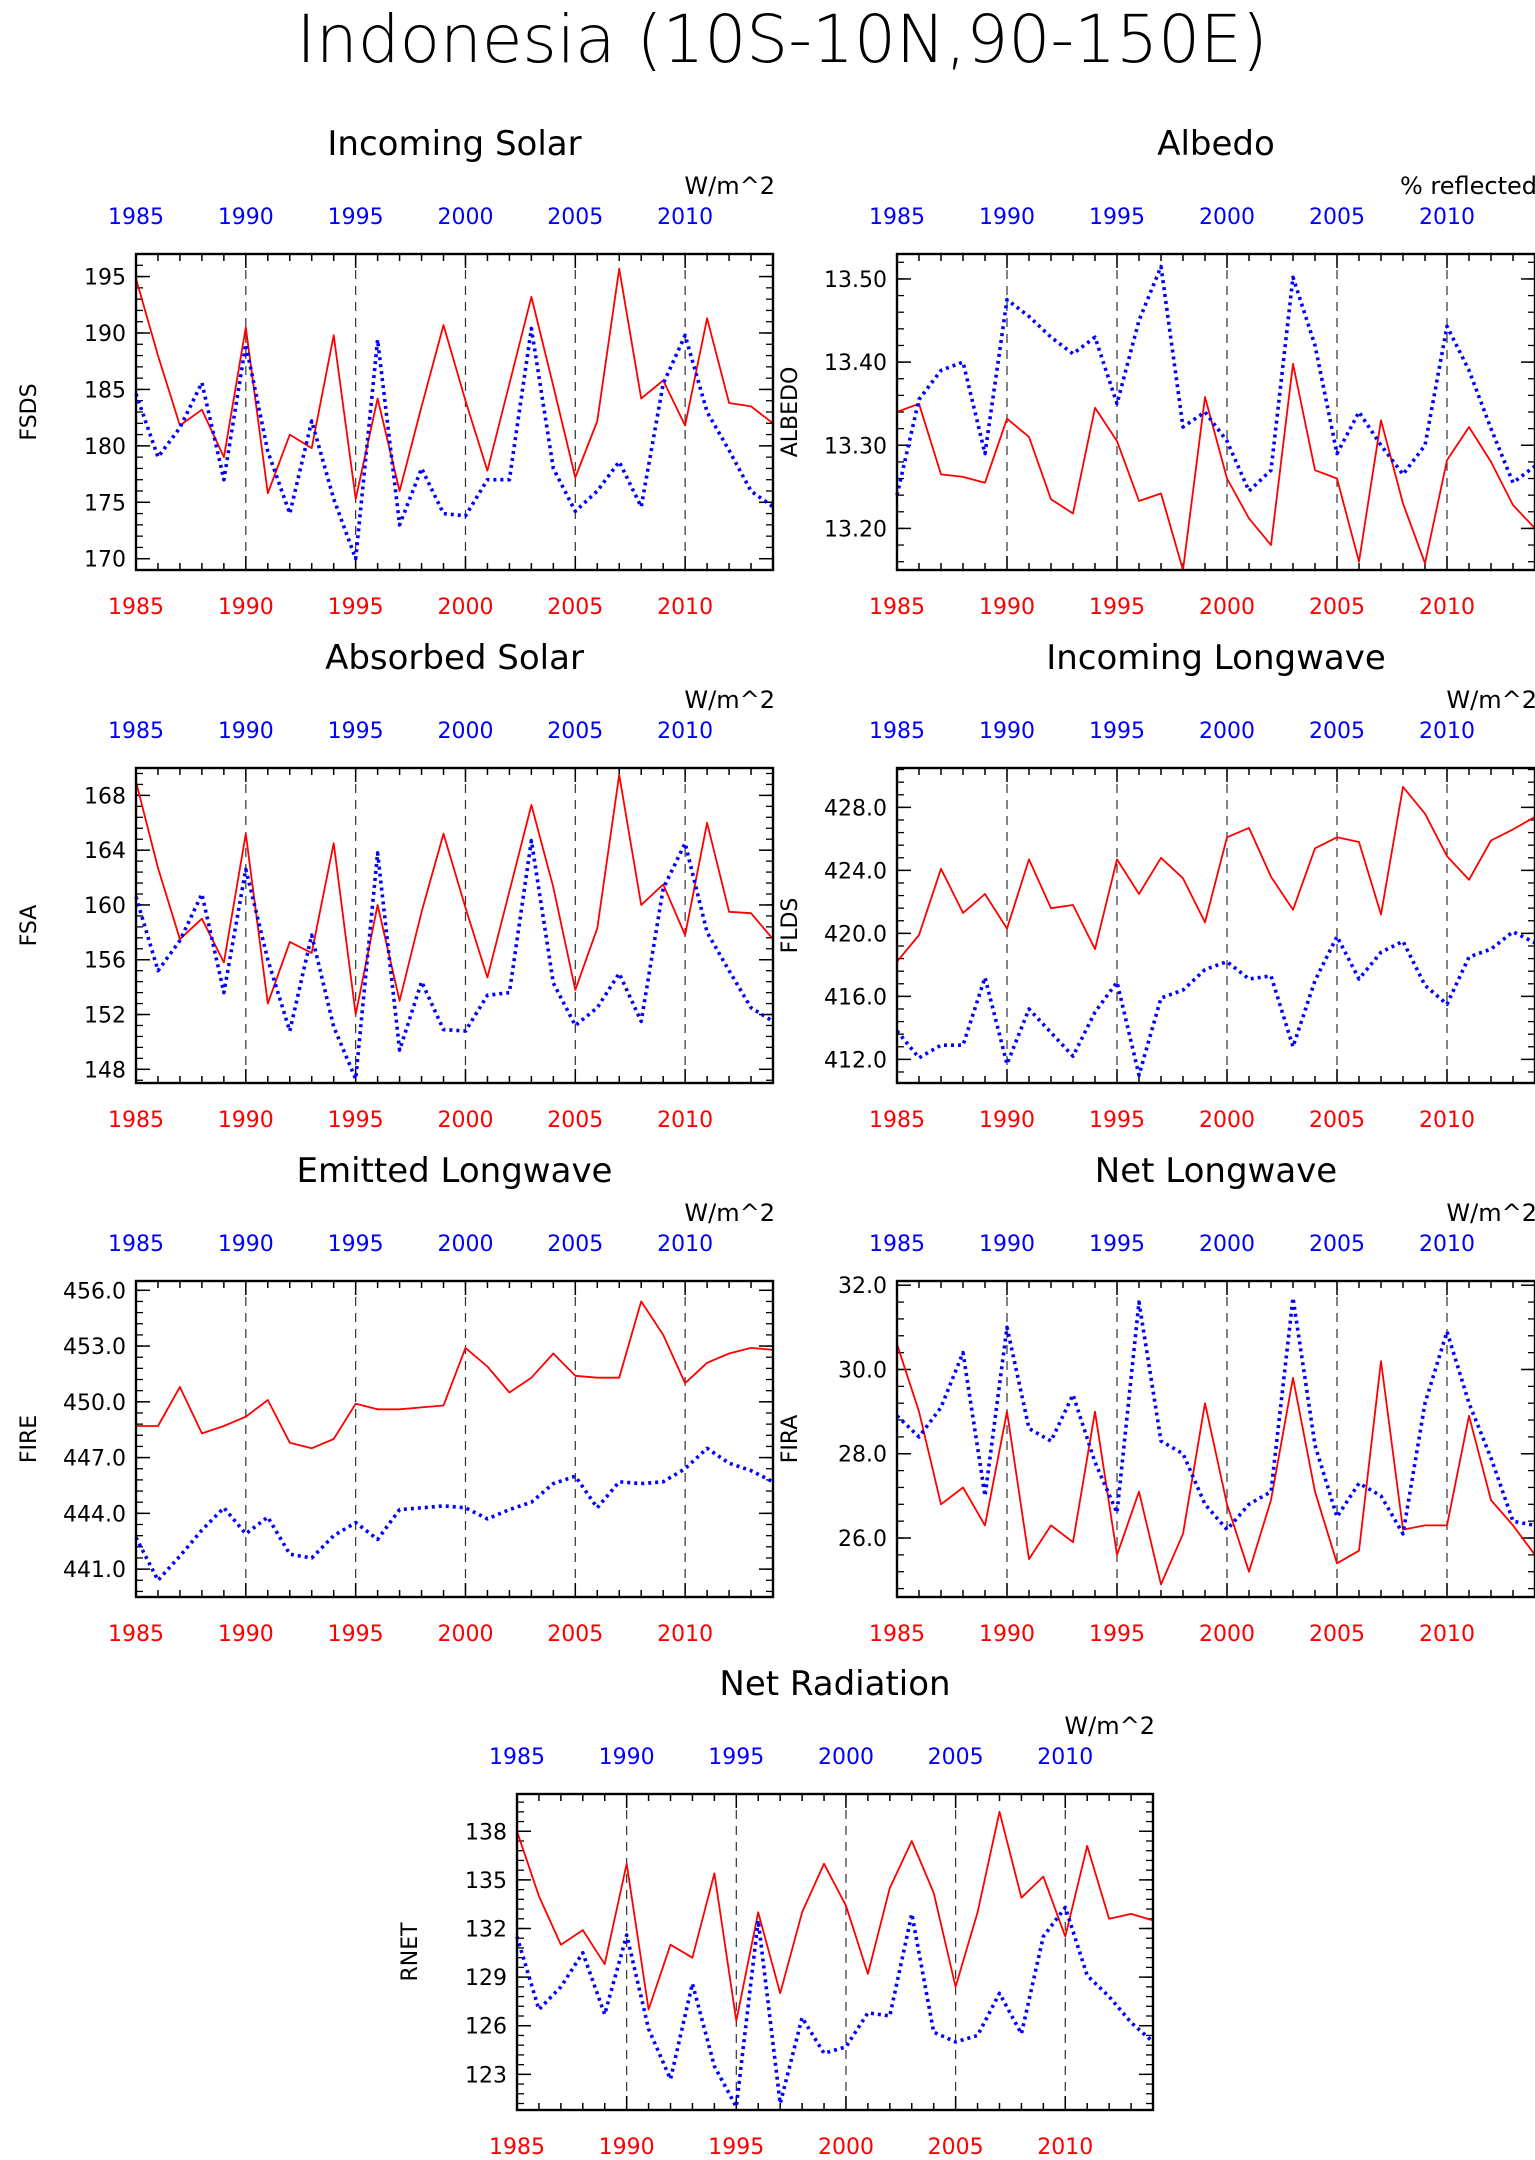 The width and height of the screenshot is (1535, 2160). What do you see at coordinates (410, 1952) in the screenshot?
I see `y-axis-label: RNET` at bounding box center [410, 1952].